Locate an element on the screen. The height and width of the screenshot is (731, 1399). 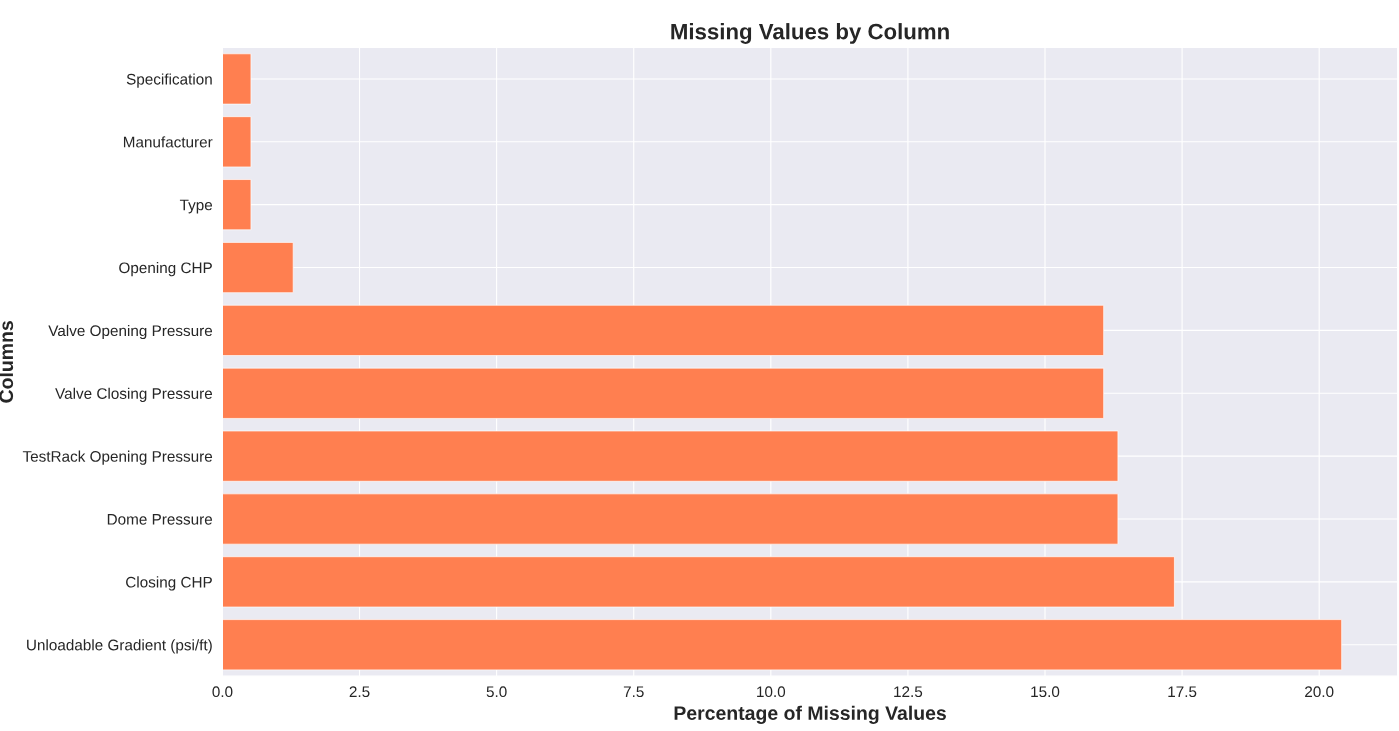
y-tick-label: Unloadable Gradient (psi/ft) is located at coordinates (119, 646).